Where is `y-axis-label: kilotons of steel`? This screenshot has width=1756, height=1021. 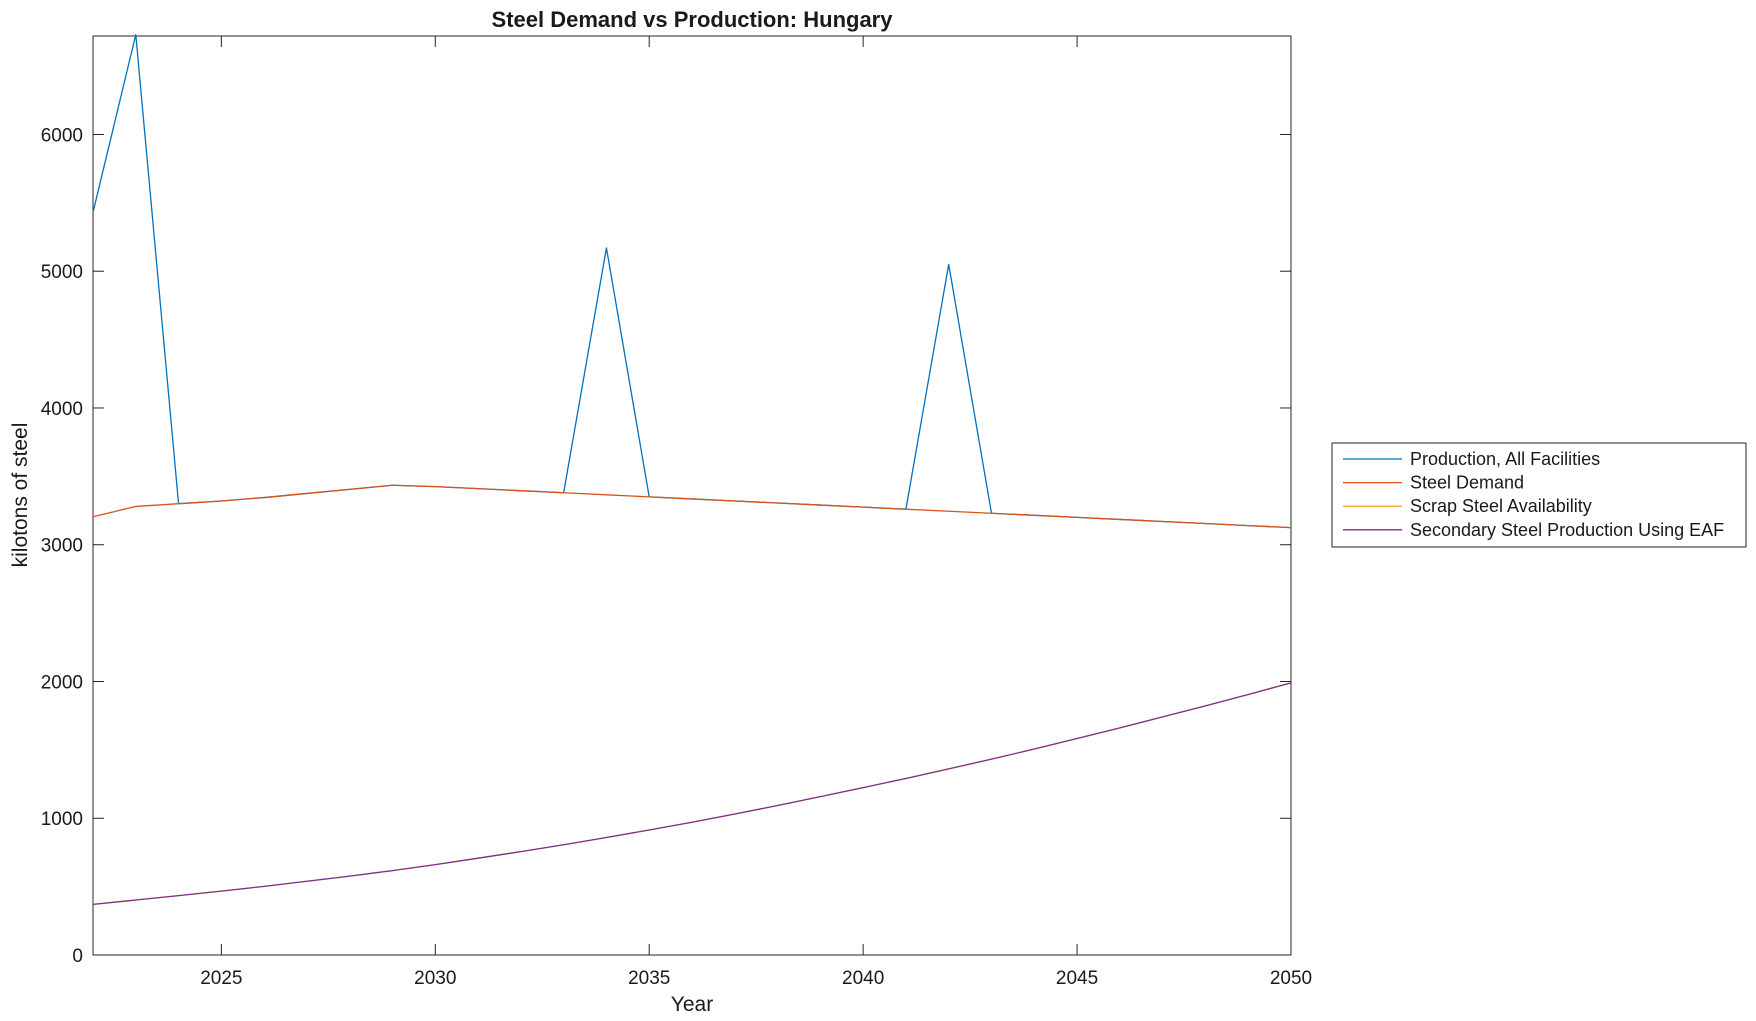
y-axis-label: kilotons of steel is located at coordinates (20, 495).